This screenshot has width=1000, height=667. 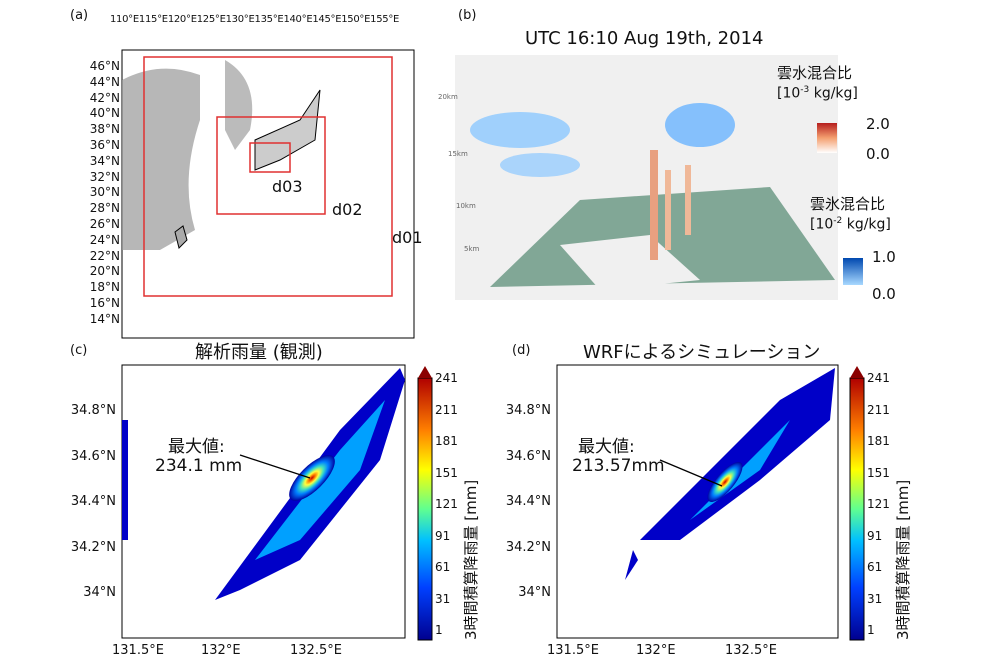 I want to click on cloud-water-legend-title: 雲水混合比, so click(x=815, y=73).